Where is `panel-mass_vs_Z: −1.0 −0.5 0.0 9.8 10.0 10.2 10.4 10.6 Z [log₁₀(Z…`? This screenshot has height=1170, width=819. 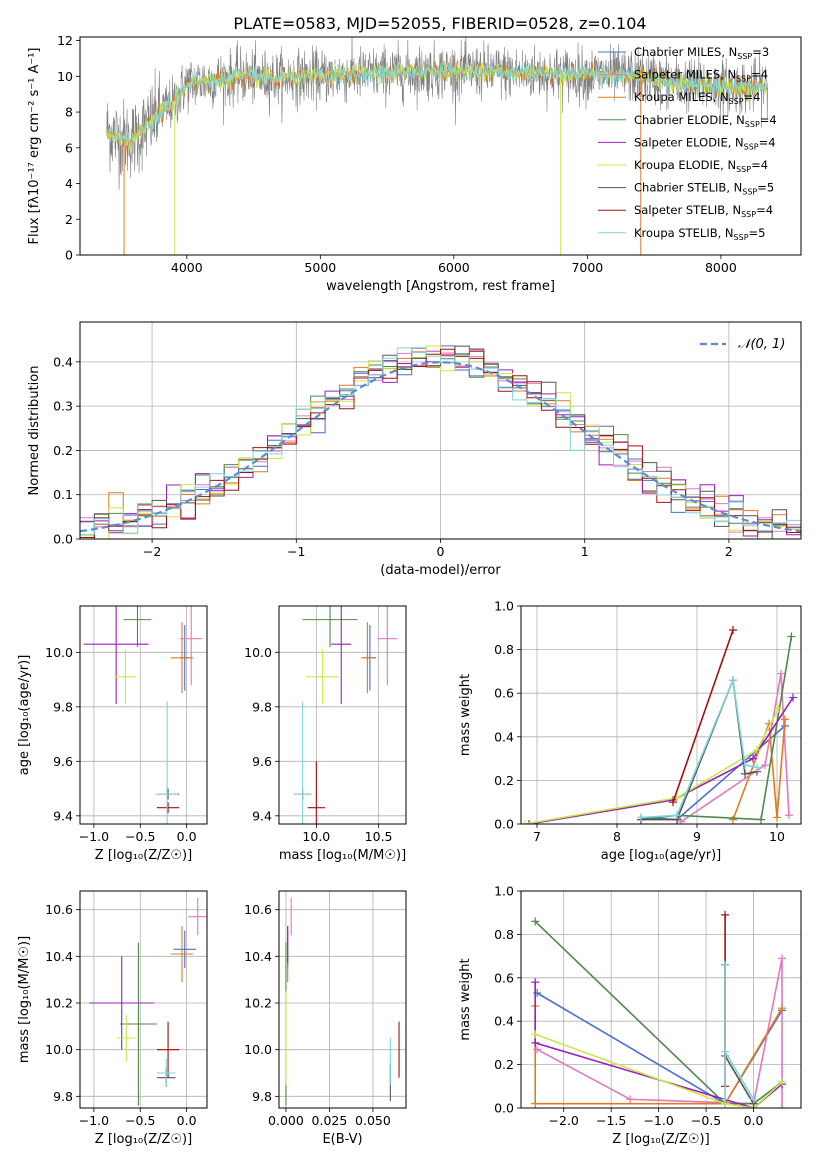
panel-mass_vs_Z: −1.0 −0.5 0.0 9.8 10.0 10.2 10.4 10.6 Z [log₁₀(Z… is located at coordinates (112, 1018).